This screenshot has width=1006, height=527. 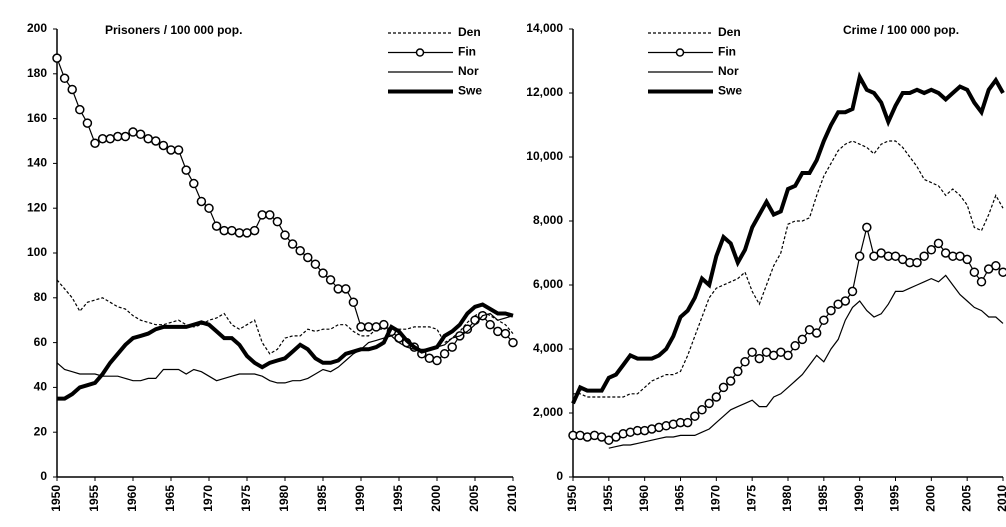 I want to click on x-tick-label: 1980, so click(x=787, y=498).